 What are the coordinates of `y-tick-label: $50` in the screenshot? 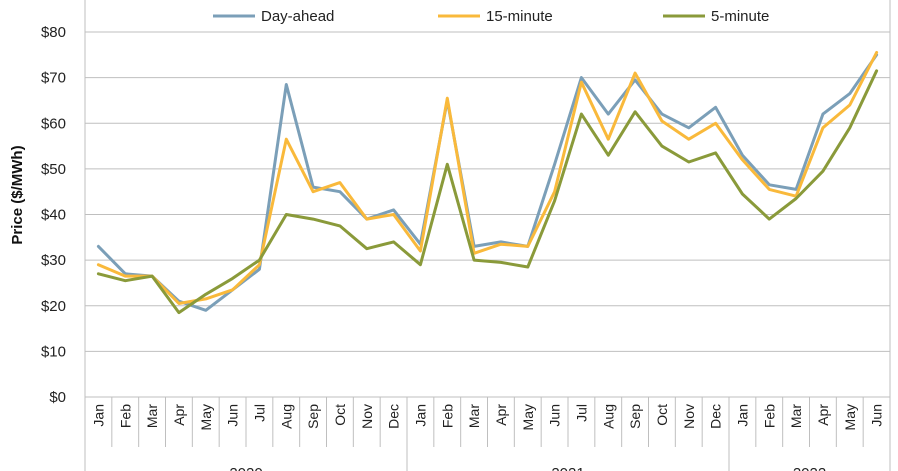 It's located at (53, 169).